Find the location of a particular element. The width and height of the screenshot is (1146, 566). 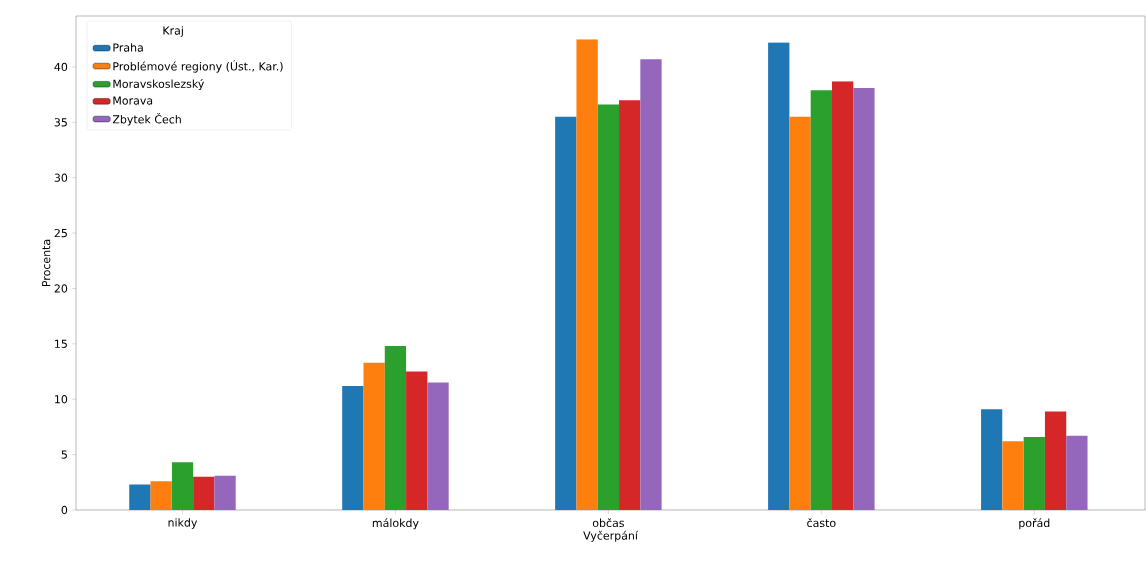

y-tick-label: 10 is located at coordinates (61, 399).